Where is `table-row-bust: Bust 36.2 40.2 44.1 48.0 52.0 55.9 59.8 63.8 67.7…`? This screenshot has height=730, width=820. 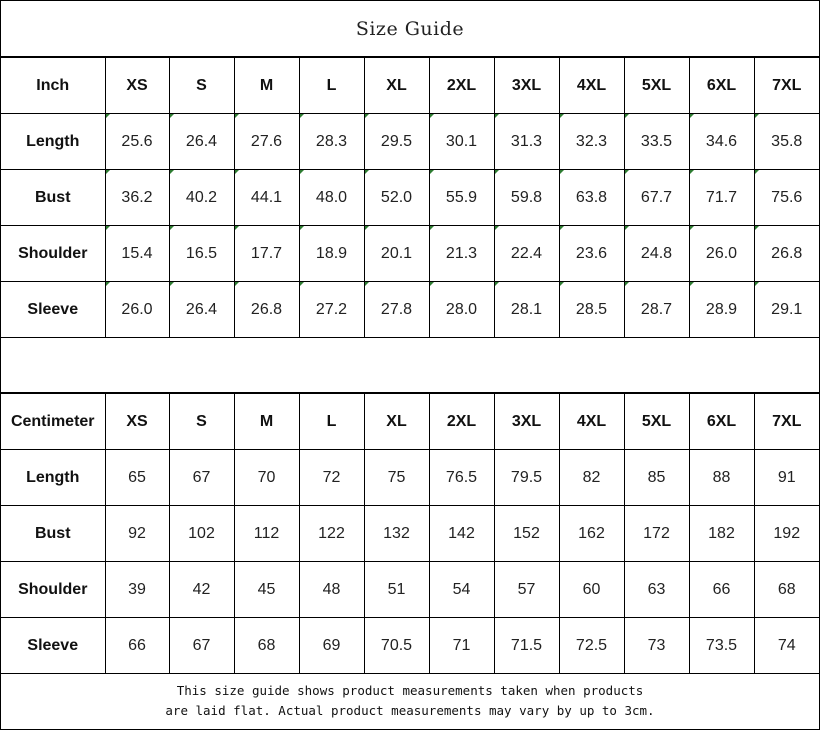 table-row-bust: Bust 36.2 40.2 44.1 48.0 52.0 55.9 59.8 63.8 67.7… is located at coordinates (410, 197).